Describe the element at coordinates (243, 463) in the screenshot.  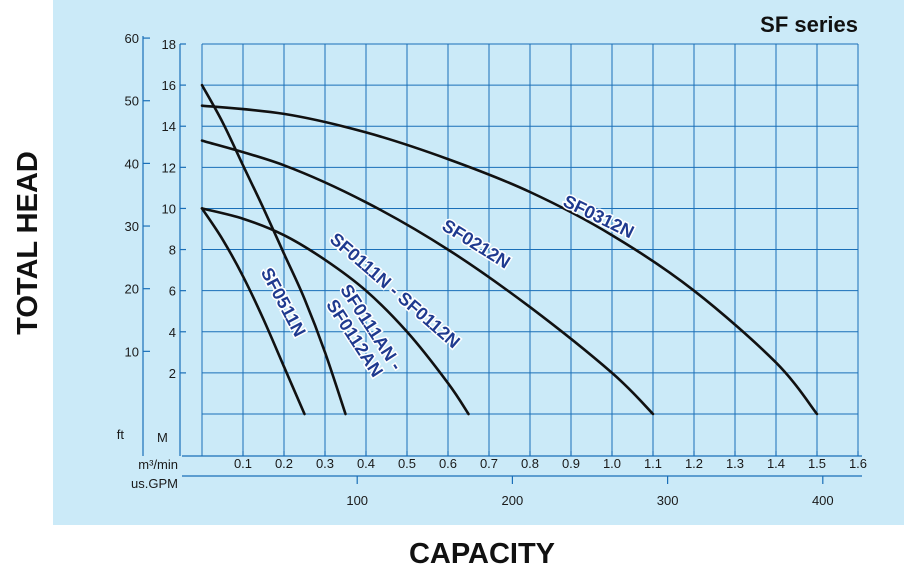
I see `x-tick-label: 0.1` at that location.